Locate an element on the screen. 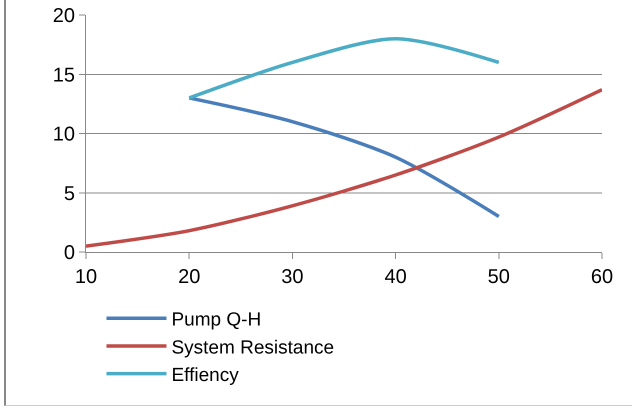 Image resolution: width=632 pixels, height=409 pixels. x-tick-label: 30 is located at coordinates (292, 277).